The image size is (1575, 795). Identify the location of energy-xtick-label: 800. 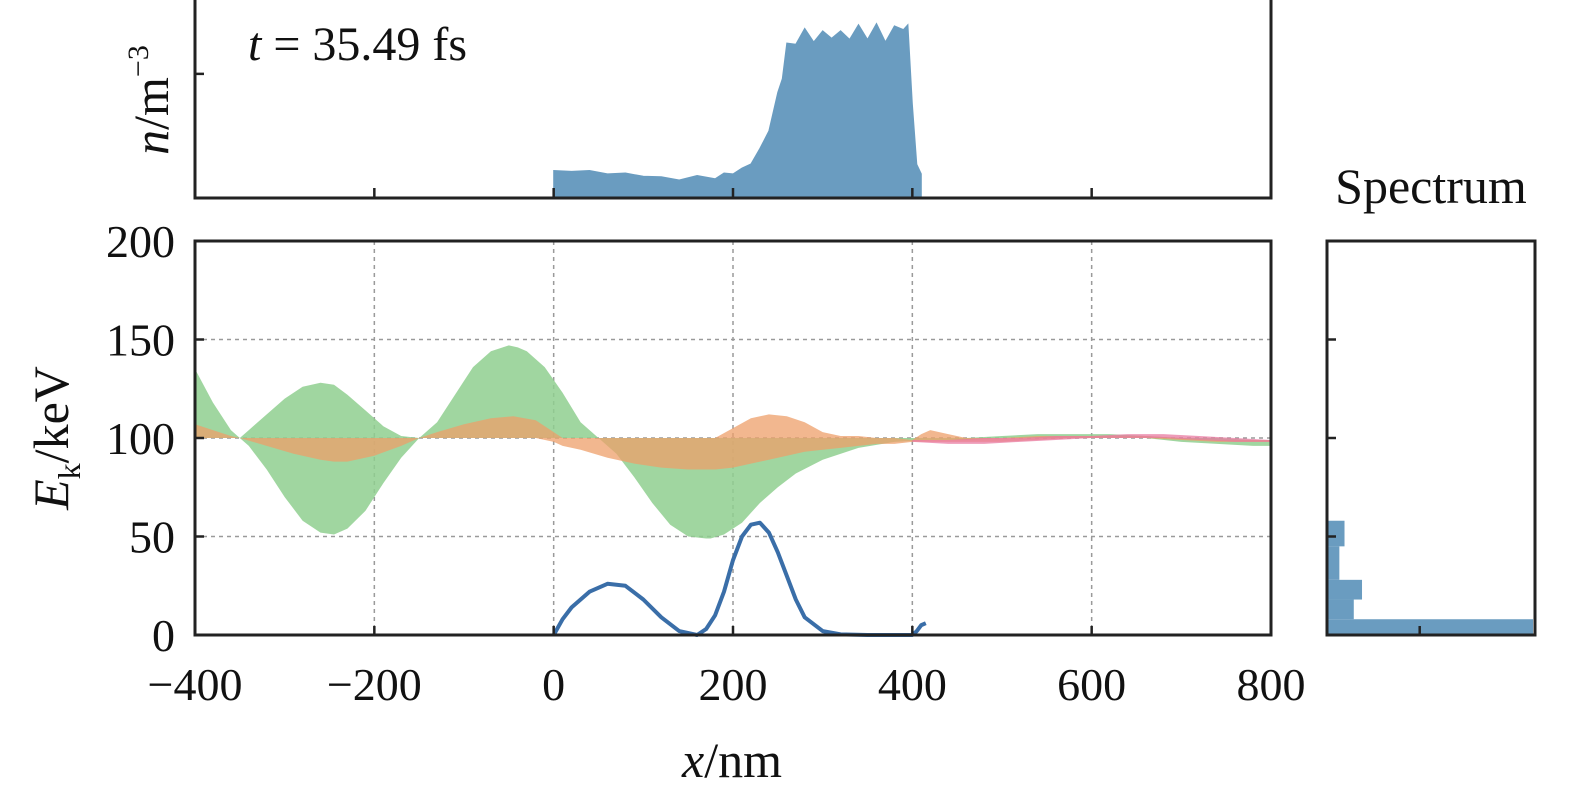
(1271, 684).